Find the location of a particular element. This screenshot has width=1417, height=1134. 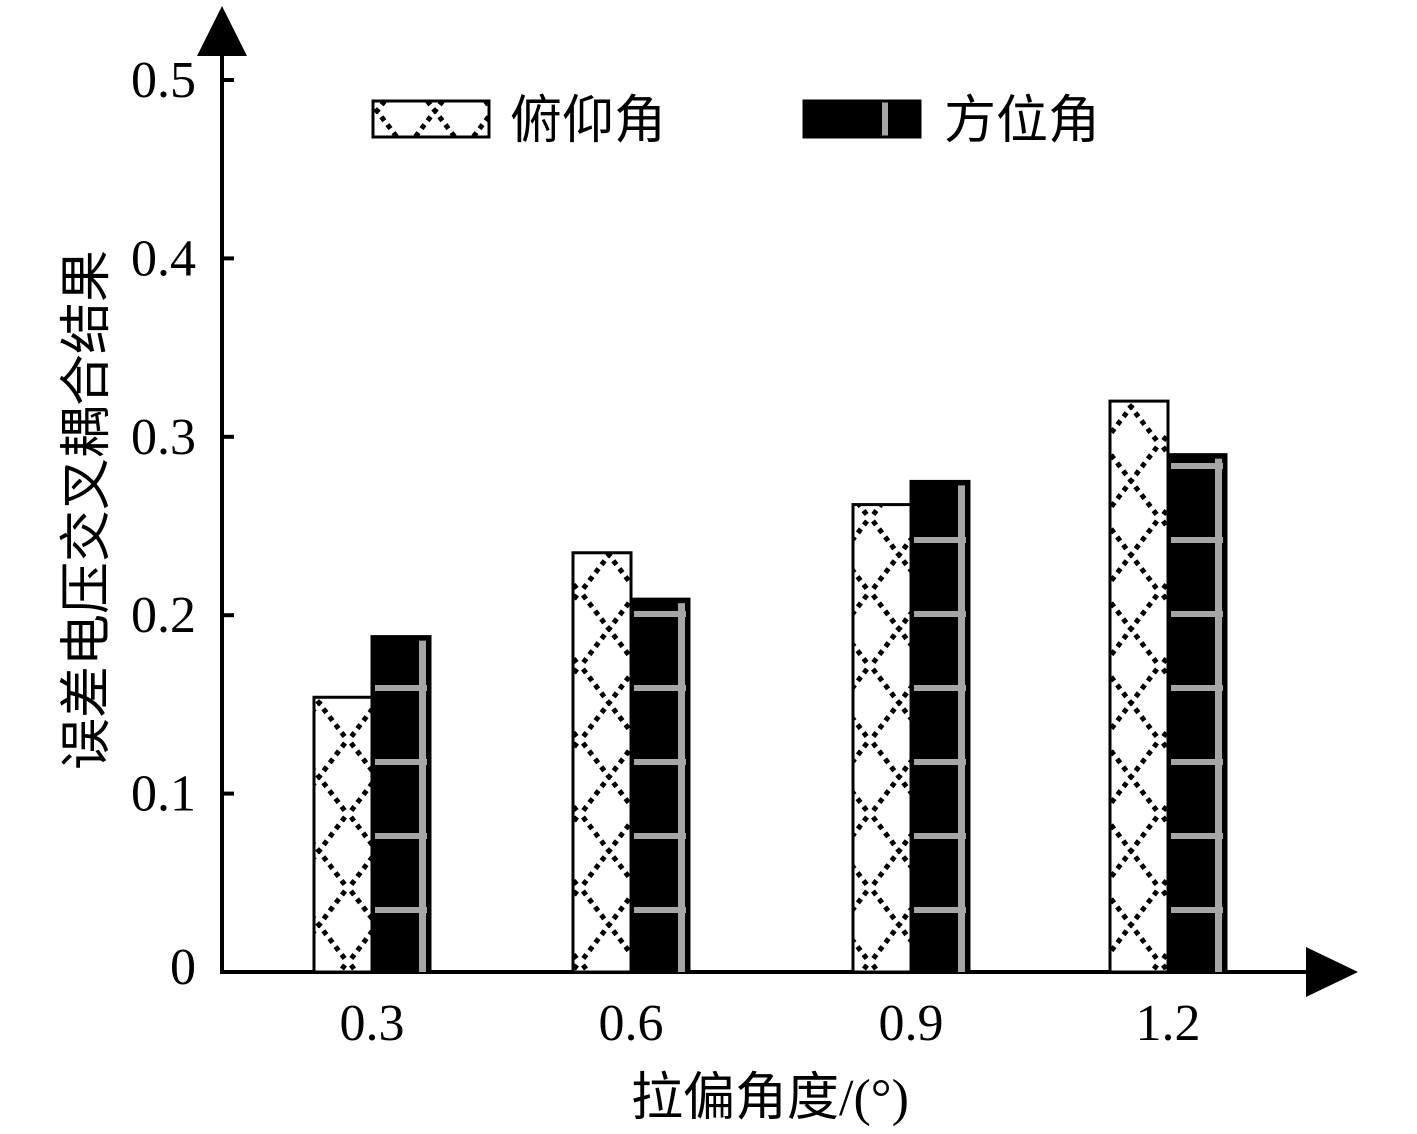

x-tick-label: 0.6 is located at coordinates (631, 1023).